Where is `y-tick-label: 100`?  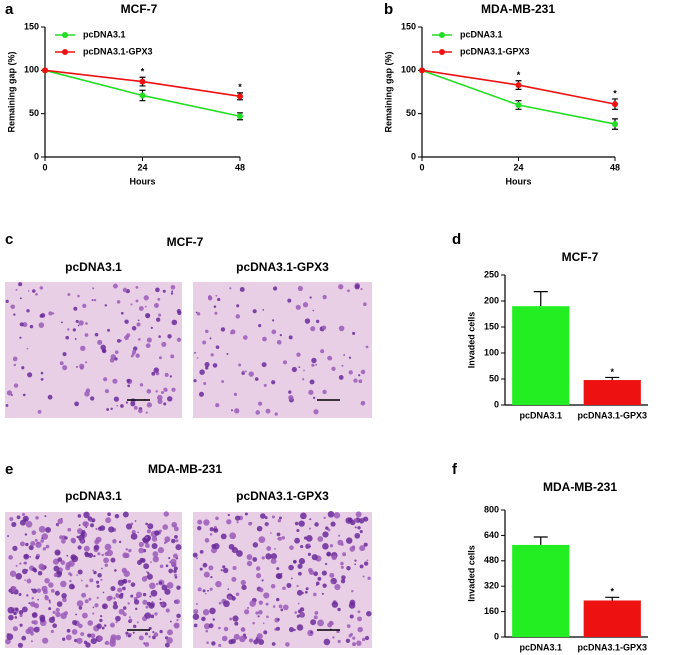 y-tick-label: 100 is located at coordinates (491, 352).